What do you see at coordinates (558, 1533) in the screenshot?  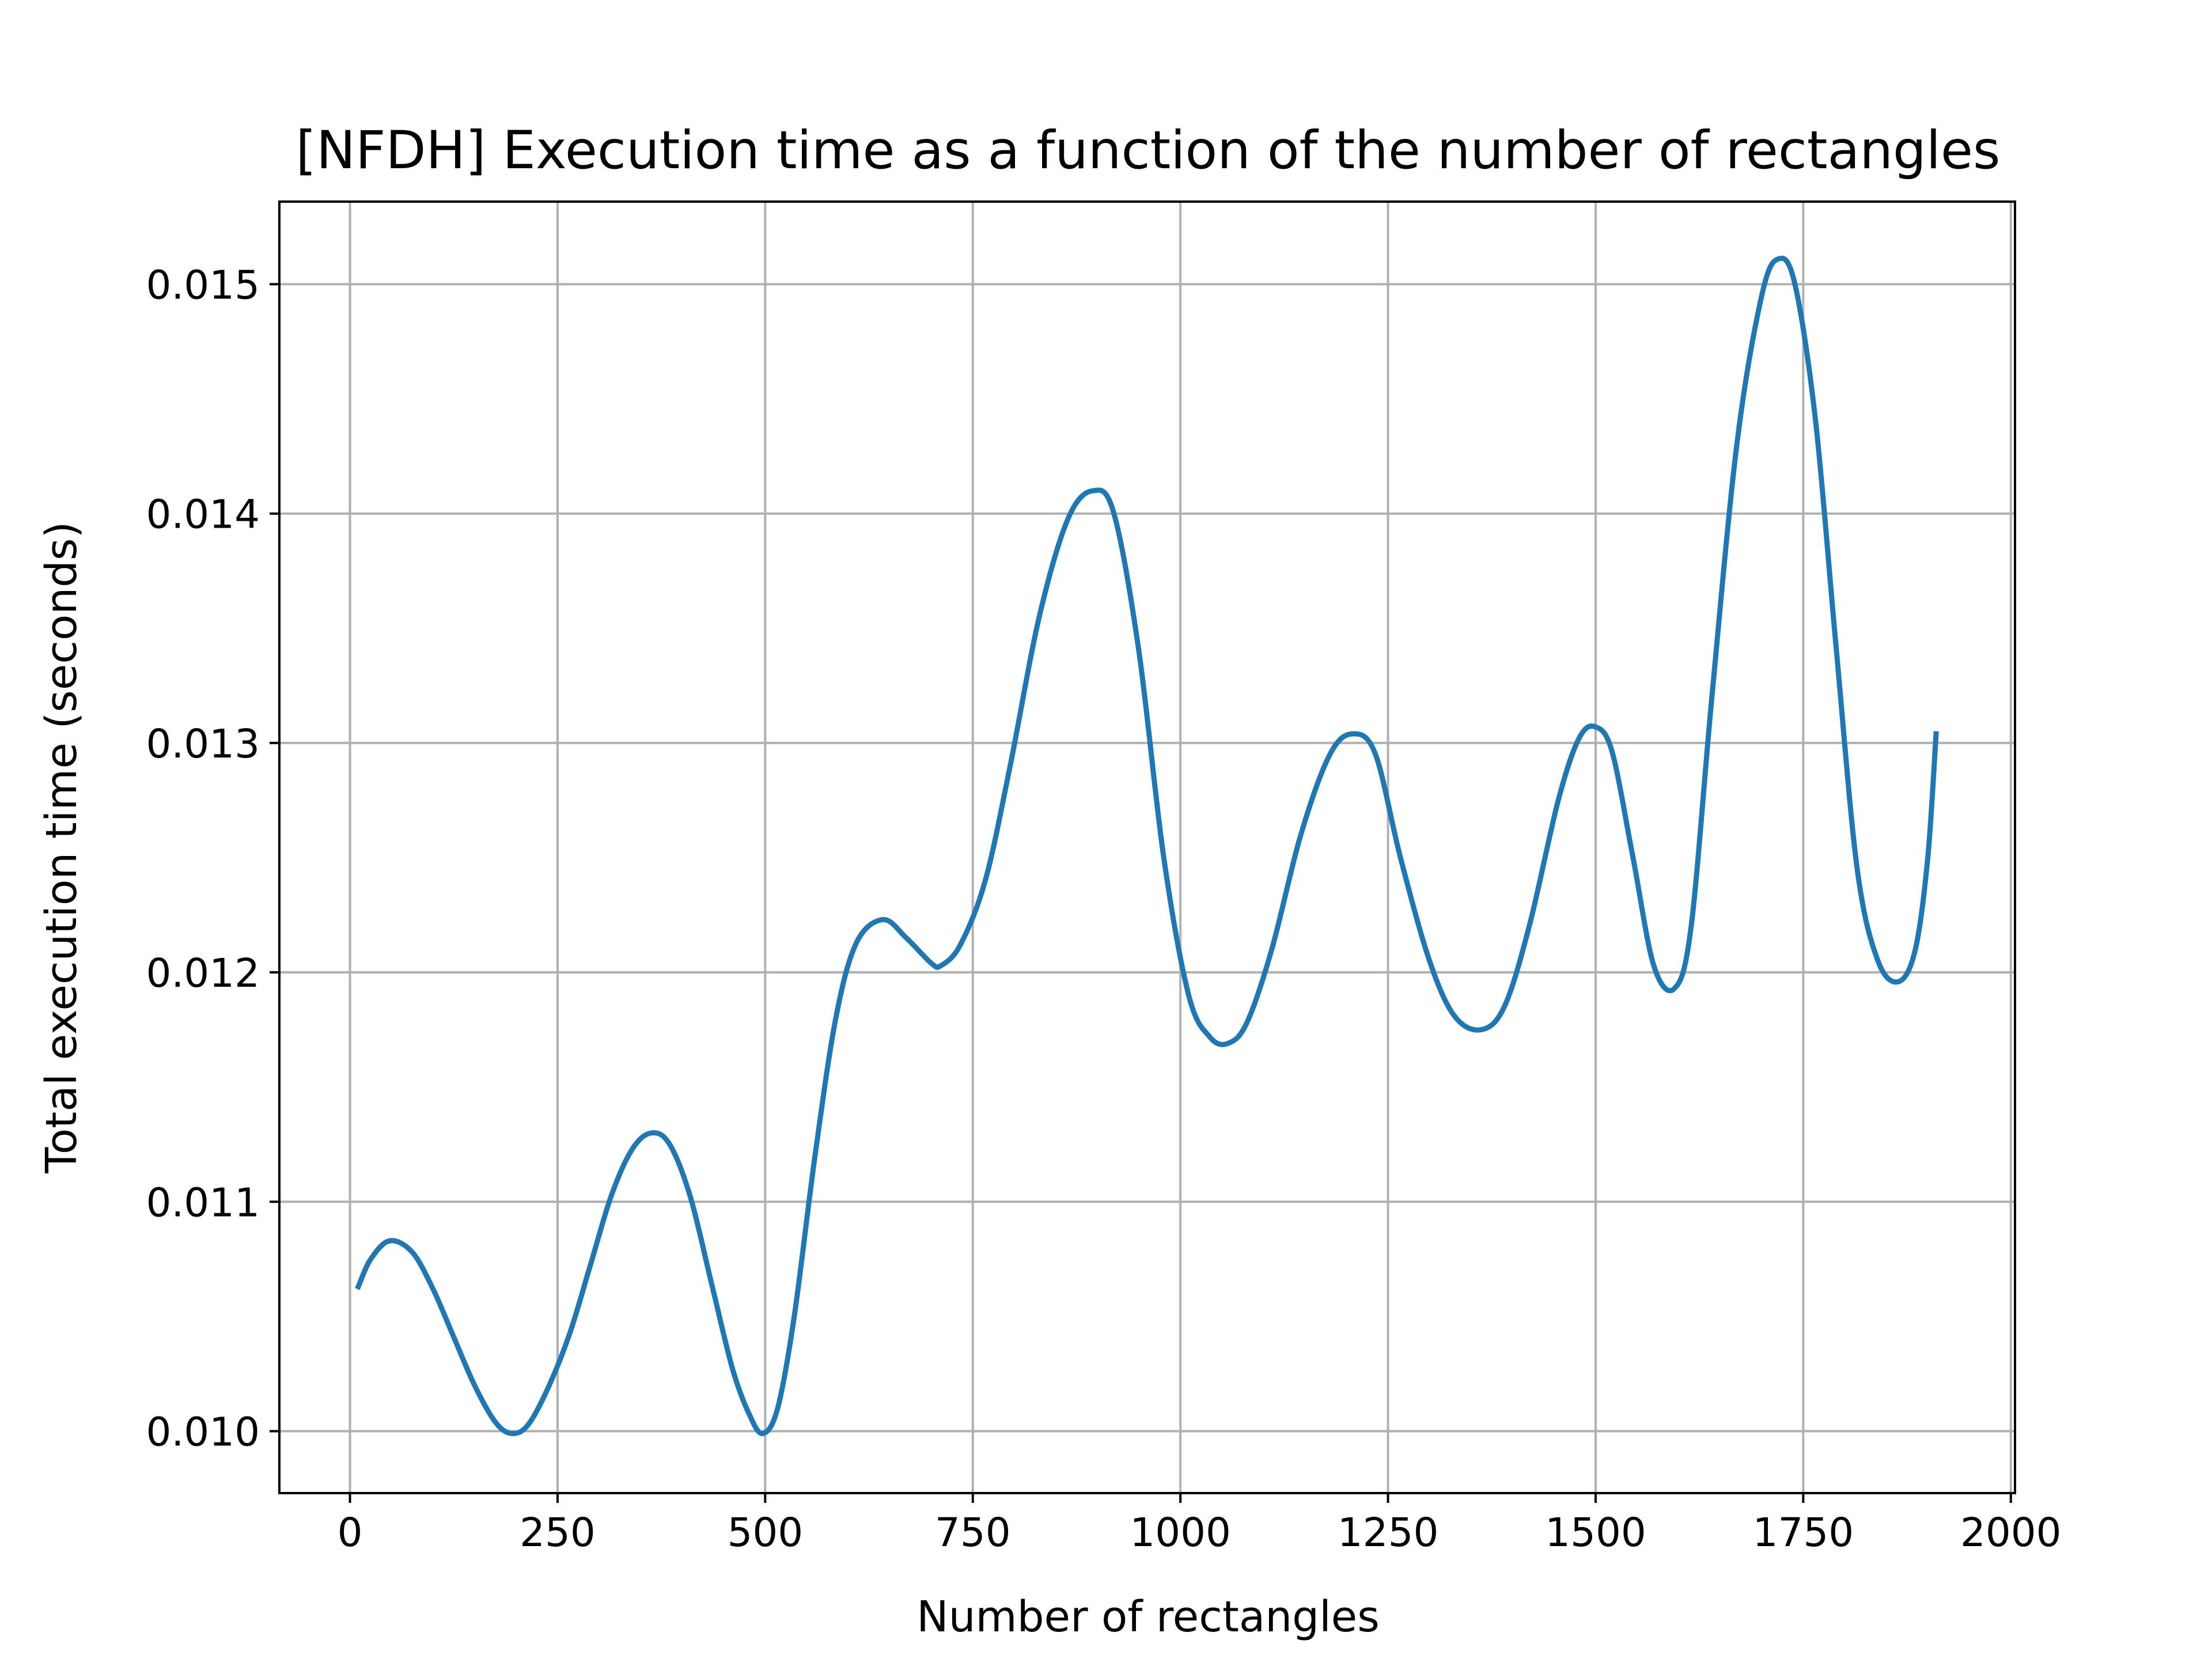 I see `x-tick-label: 250` at bounding box center [558, 1533].